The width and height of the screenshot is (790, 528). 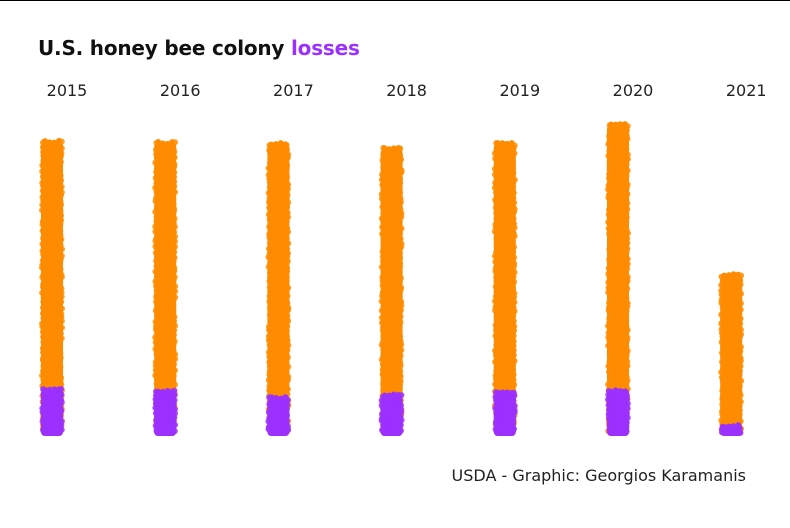 What do you see at coordinates (52, 286) in the screenshot?
I see `colony-bar-2015` at bounding box center [52, 286].